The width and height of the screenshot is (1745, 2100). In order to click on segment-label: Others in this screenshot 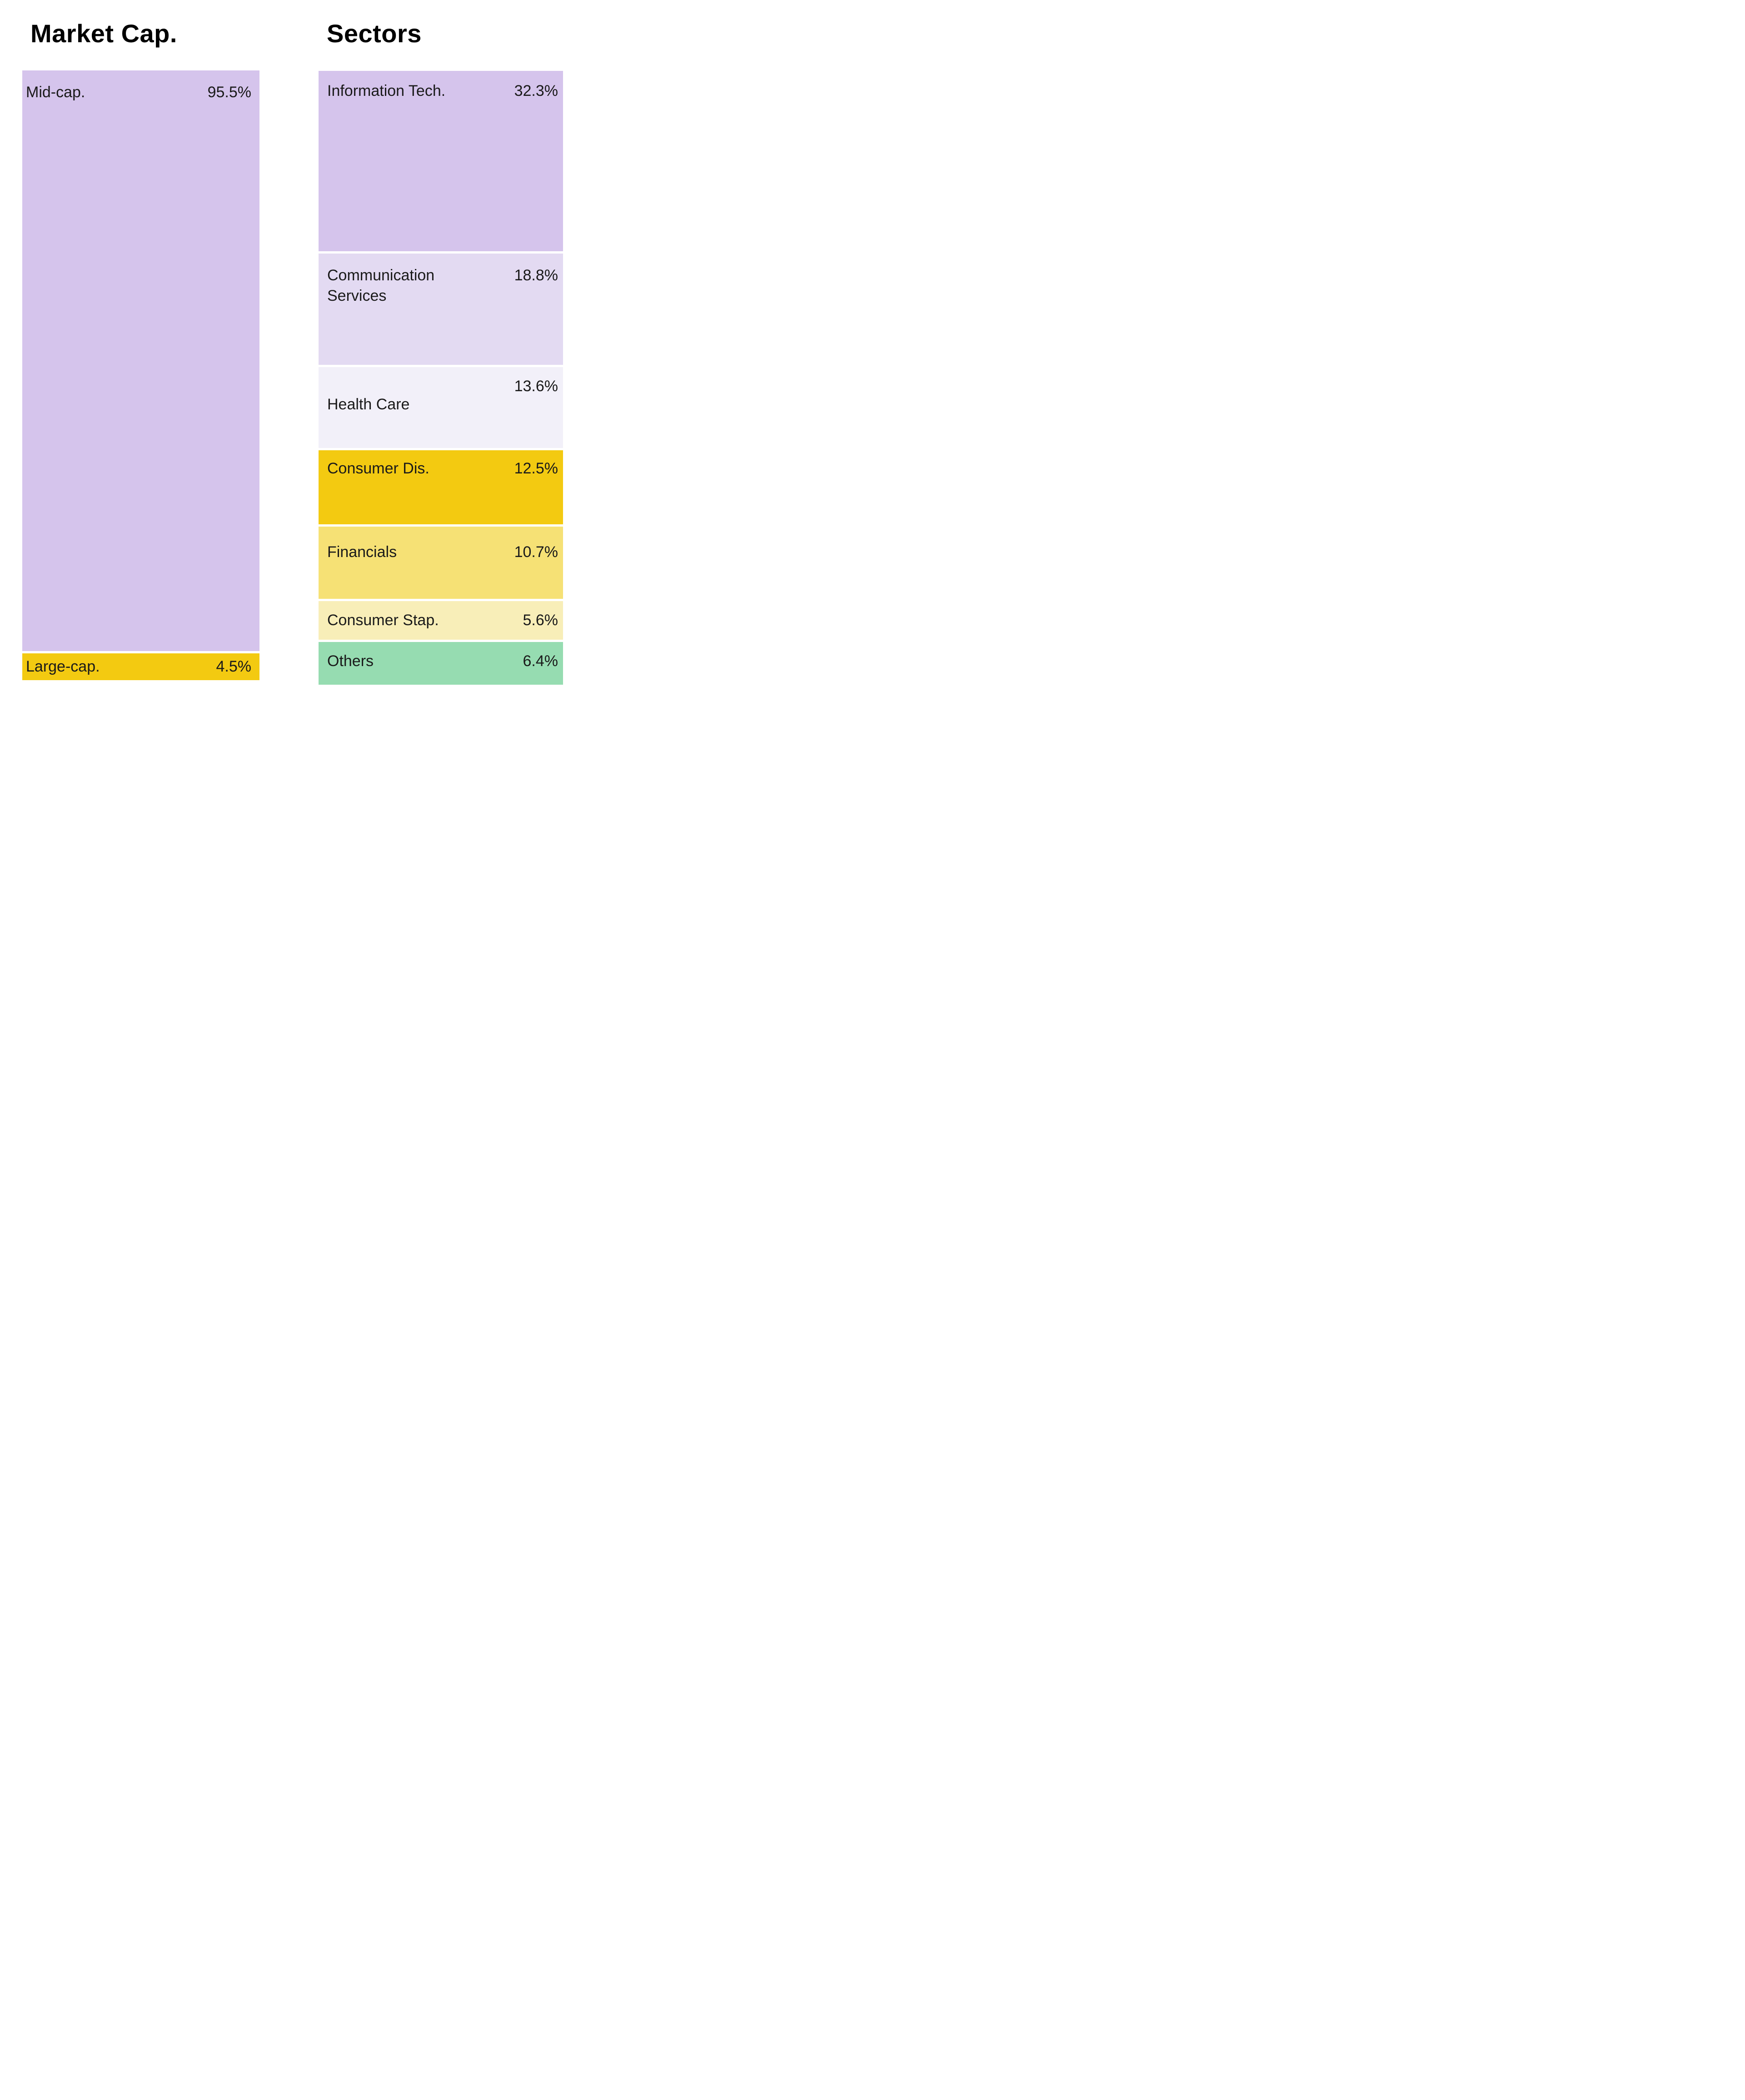, I will do `click(350, 661)`.